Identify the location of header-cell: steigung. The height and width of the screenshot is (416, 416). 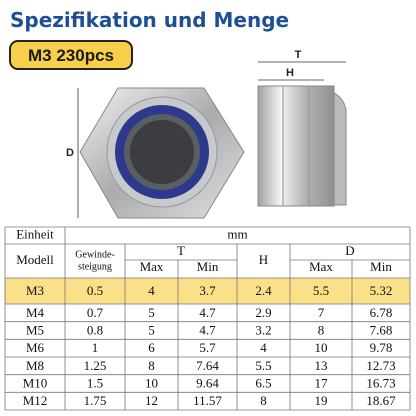
(95, 266).